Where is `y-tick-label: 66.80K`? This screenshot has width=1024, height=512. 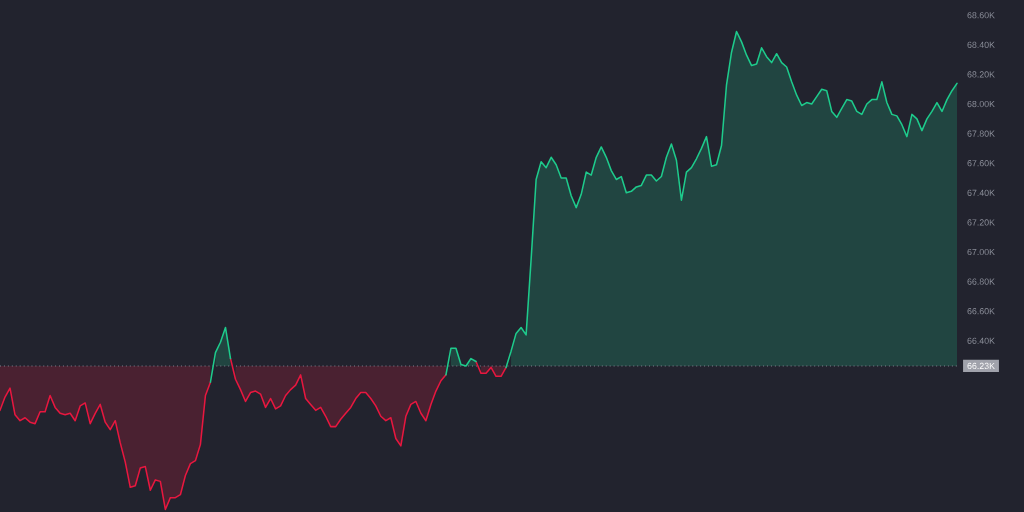
y-tick-label: 66.80K is located at coordinates (981, 281).